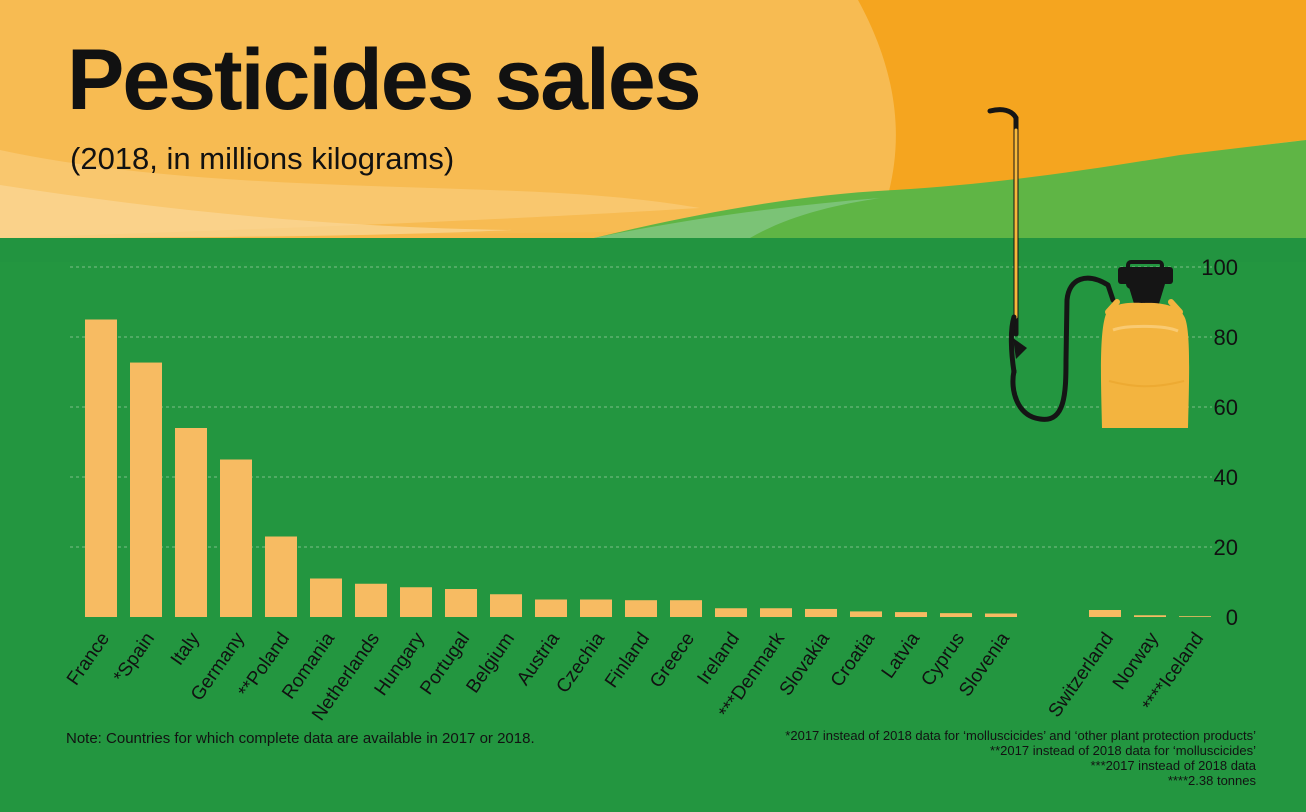 The height and width of the screenshot is (812, 1306). Describe the element at coordinates (185, 648) in the screenshot. I see `country-label-2: Italy` at that location.